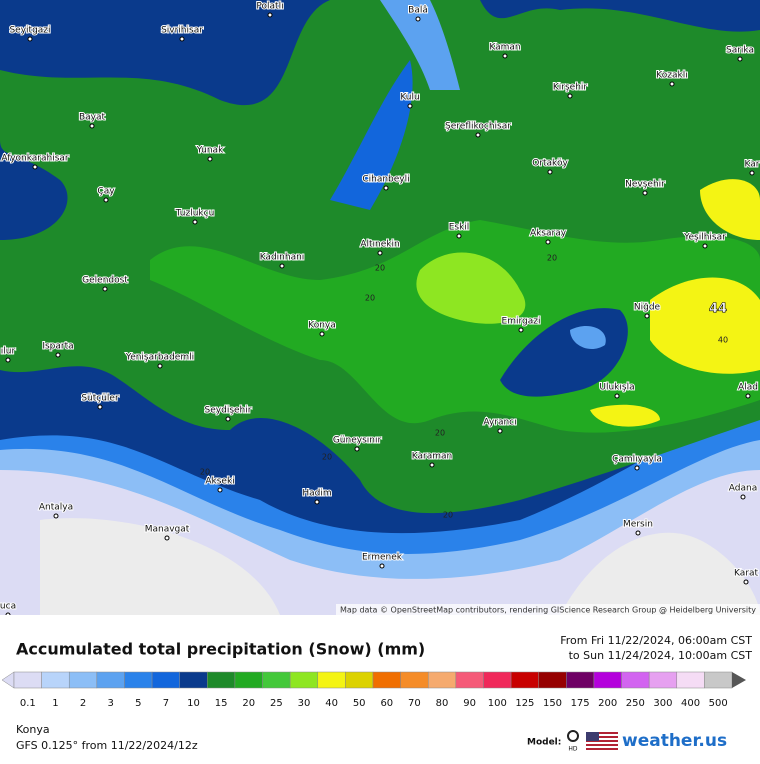  I want to click on city-label: Seyitgazi, so click(29, 31).